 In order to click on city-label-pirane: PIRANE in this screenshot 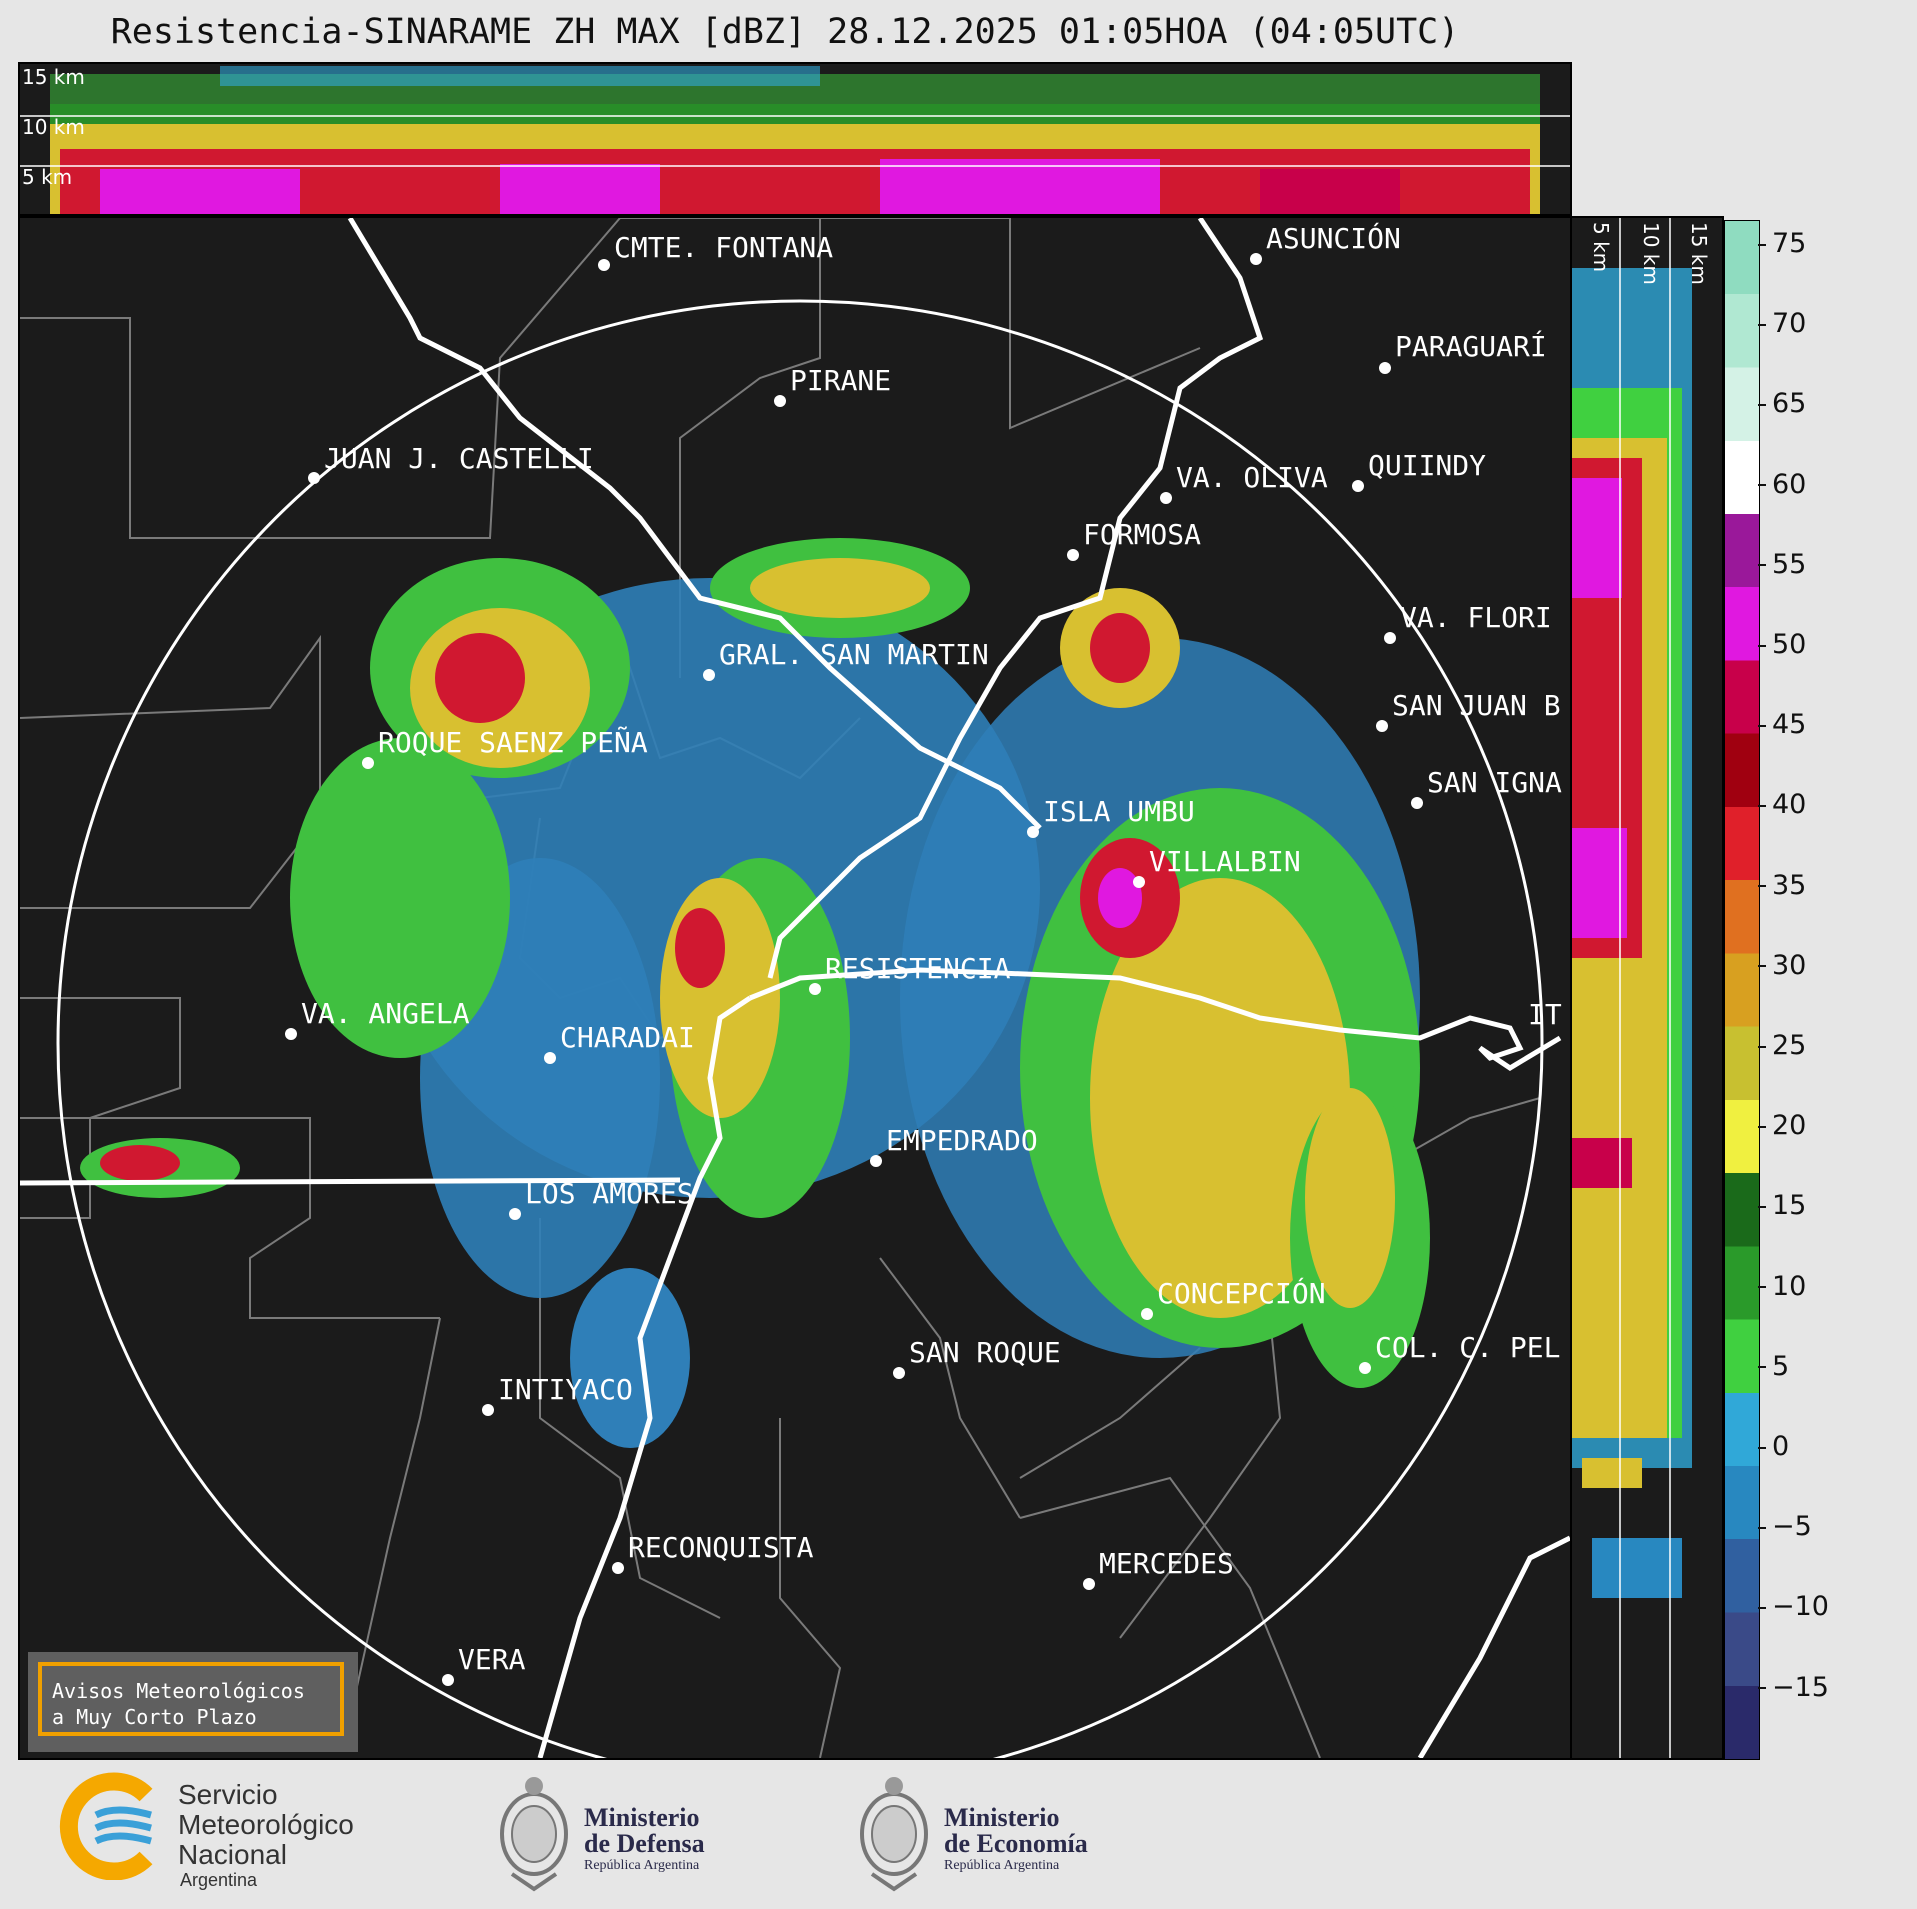, I will do `click(840, 380)`.